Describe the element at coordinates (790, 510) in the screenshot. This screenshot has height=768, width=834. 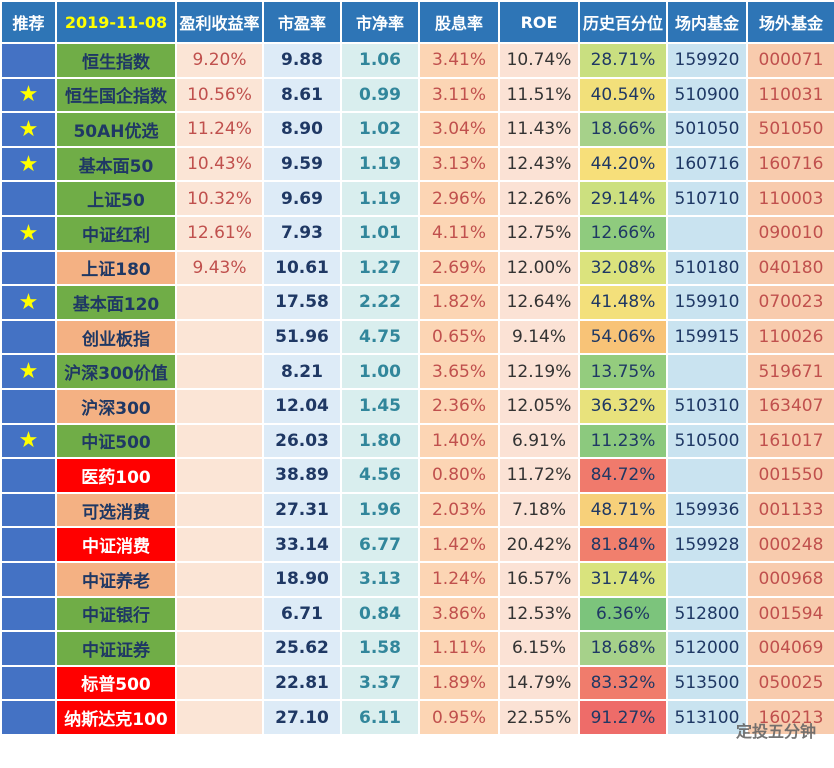
I see `table-cell: 001133` at that location.